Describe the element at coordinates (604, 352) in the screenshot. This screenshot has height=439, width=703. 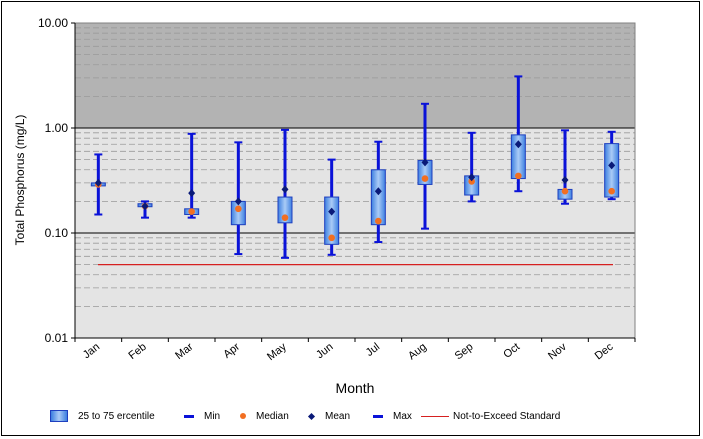
I see `x-tick-label: Dec` at that location.